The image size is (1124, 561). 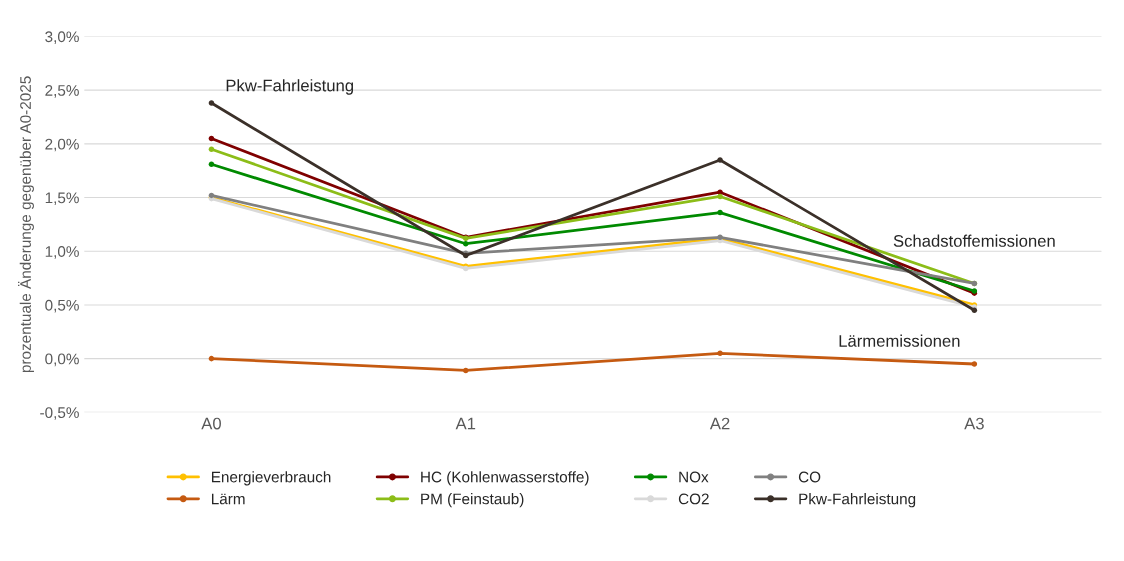 What do you see at coordinates (271, 478) in the screenshot?
I see `legend-label: Energieverbrauch` at bounding box center [271, 478].